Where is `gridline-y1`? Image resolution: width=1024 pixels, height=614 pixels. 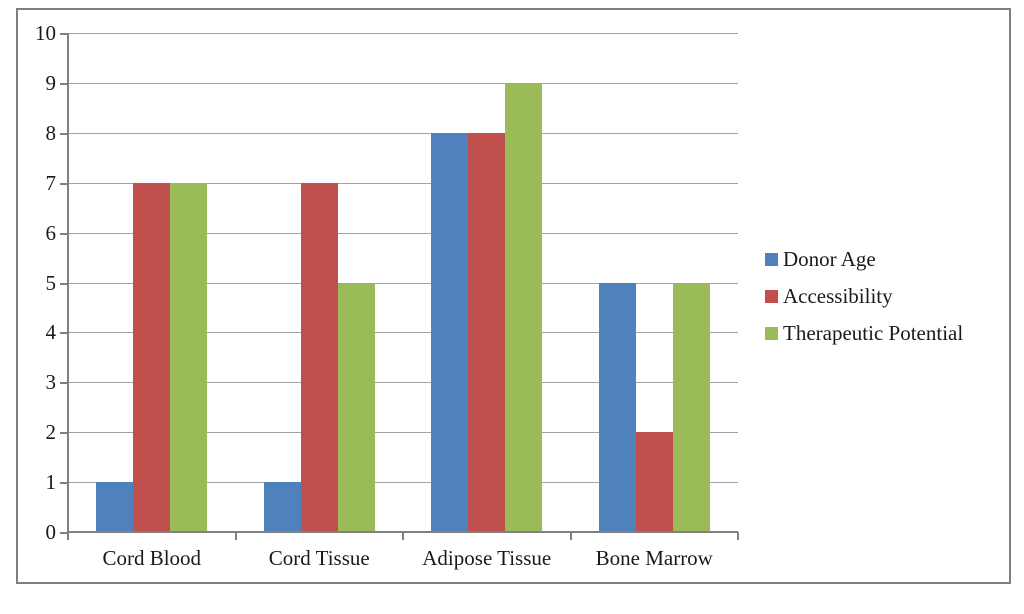 gridline-y1 is located at coordinates (403, 483).